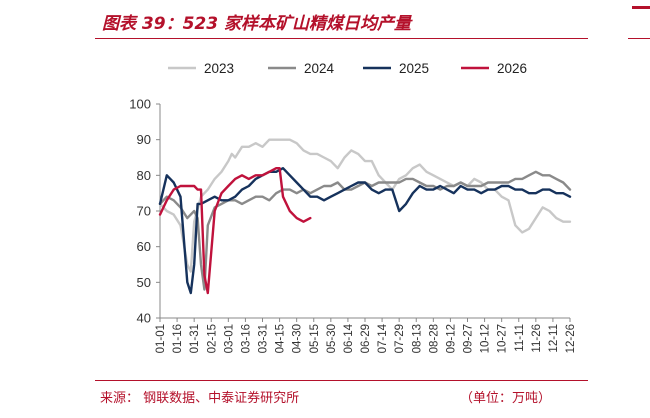 This screenshot has height=418, width=650. Describe the element at coordinates (178, 338) in the screenshot. I see `x-tick-label: 01-16` at that location.